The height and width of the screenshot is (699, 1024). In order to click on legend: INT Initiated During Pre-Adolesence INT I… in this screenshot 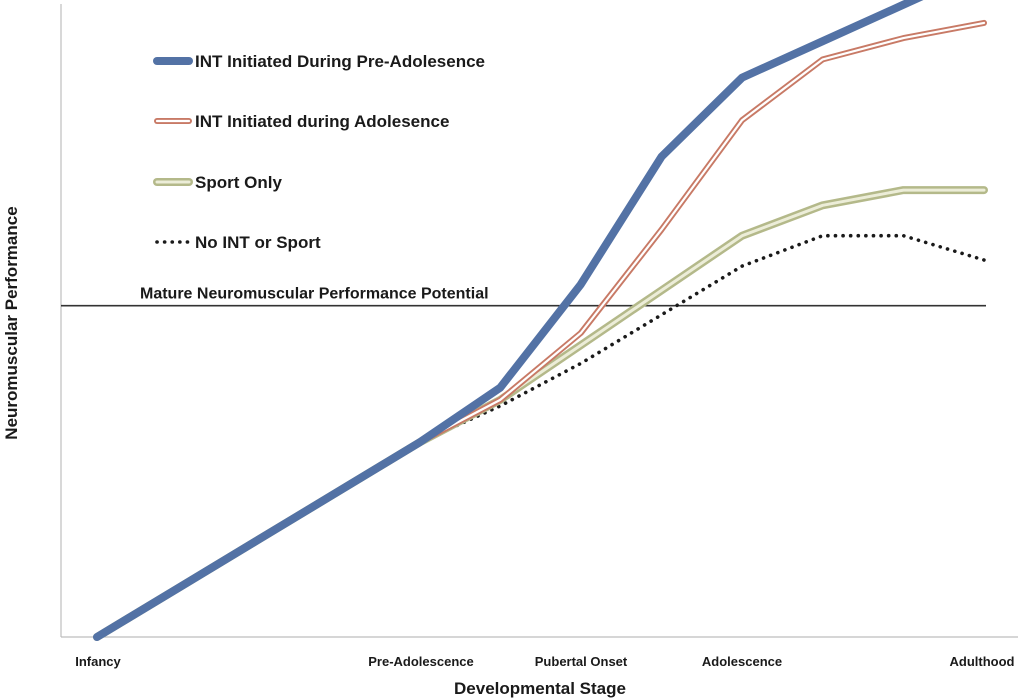, I will do `click(319, 152)`.